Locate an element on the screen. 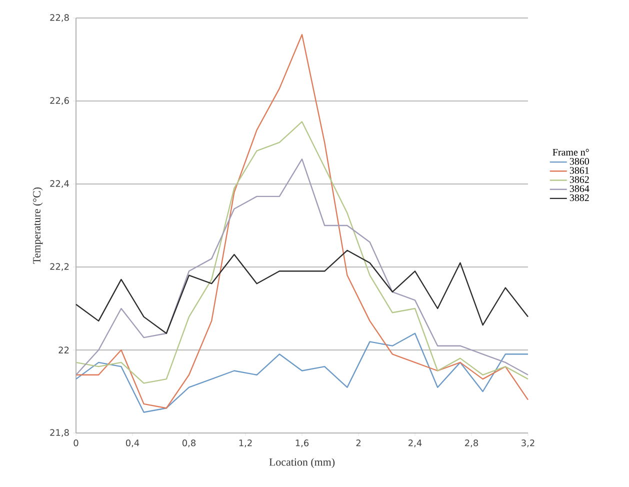 The image size is (629, 487). x-tick-label: 2,8 is located at coordinates (471, 444).